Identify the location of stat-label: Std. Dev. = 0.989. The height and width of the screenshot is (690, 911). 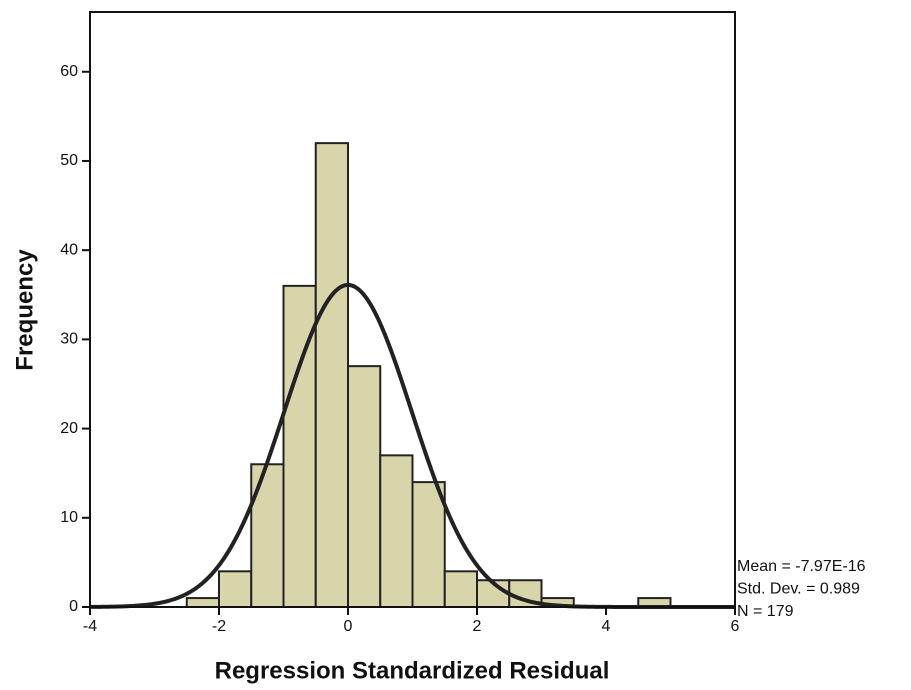
(798, 589).